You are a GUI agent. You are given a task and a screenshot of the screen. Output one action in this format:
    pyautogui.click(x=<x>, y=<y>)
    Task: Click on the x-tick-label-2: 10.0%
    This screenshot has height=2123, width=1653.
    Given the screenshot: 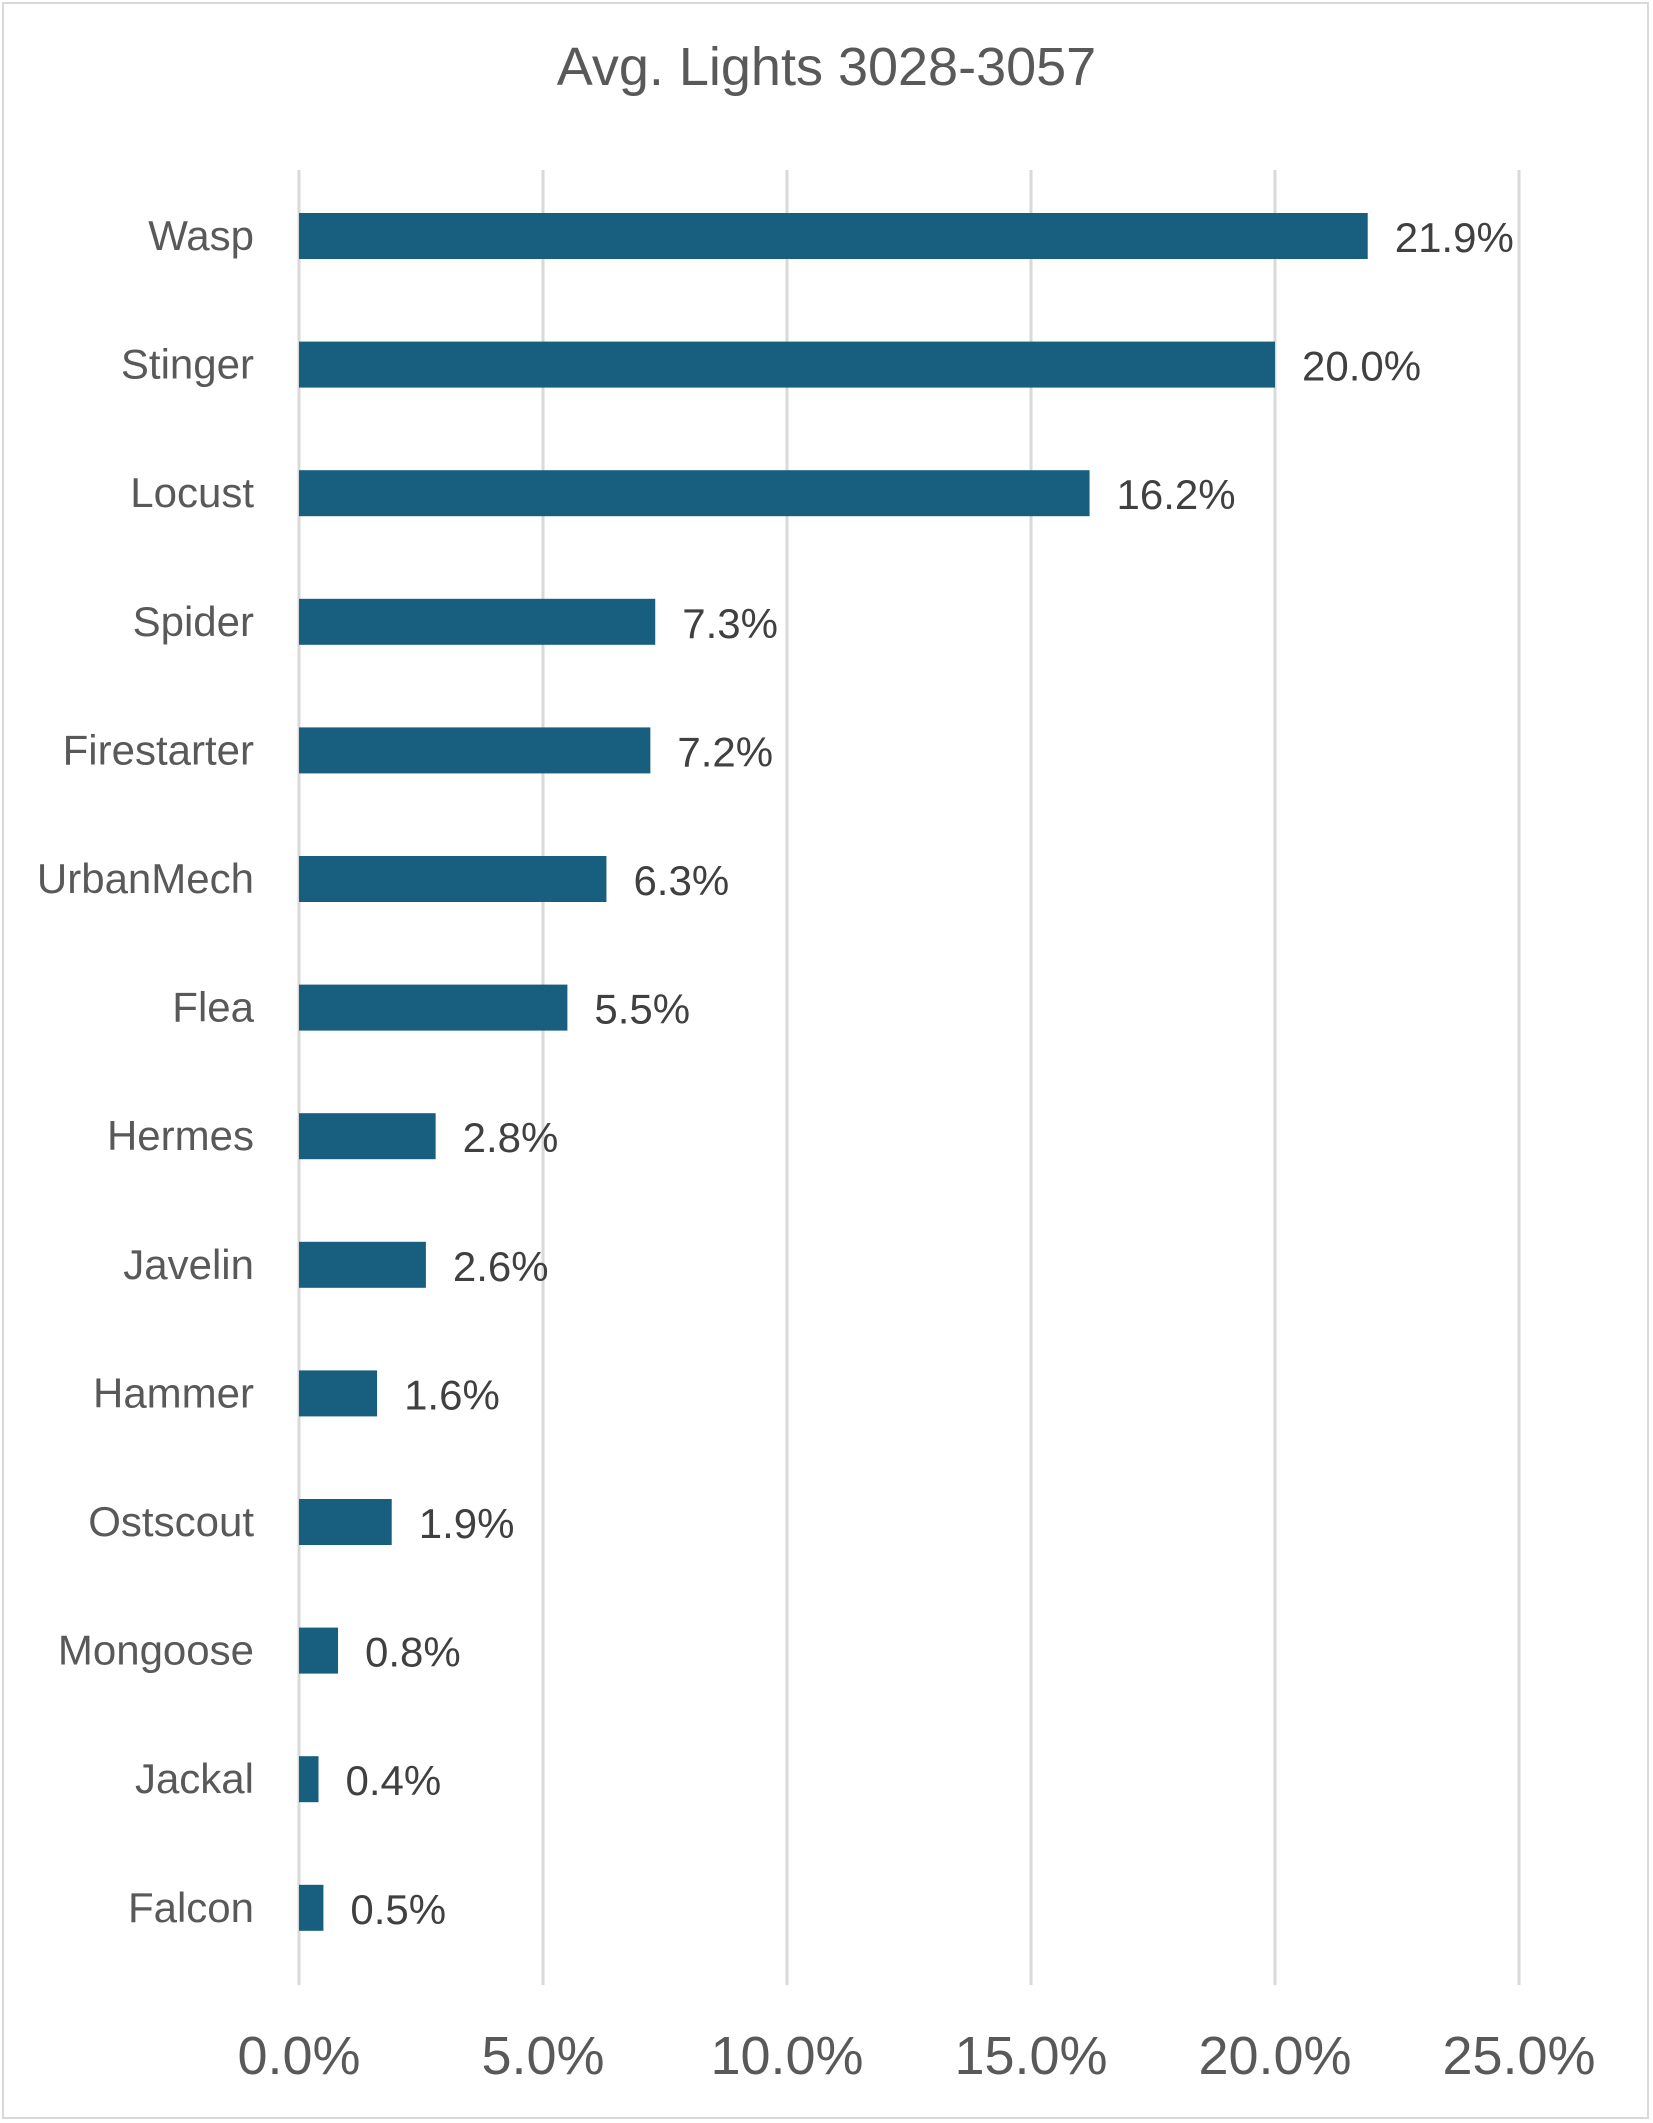 What is the action you would take?
    pyautogui.click(x=786, y=2056)
    